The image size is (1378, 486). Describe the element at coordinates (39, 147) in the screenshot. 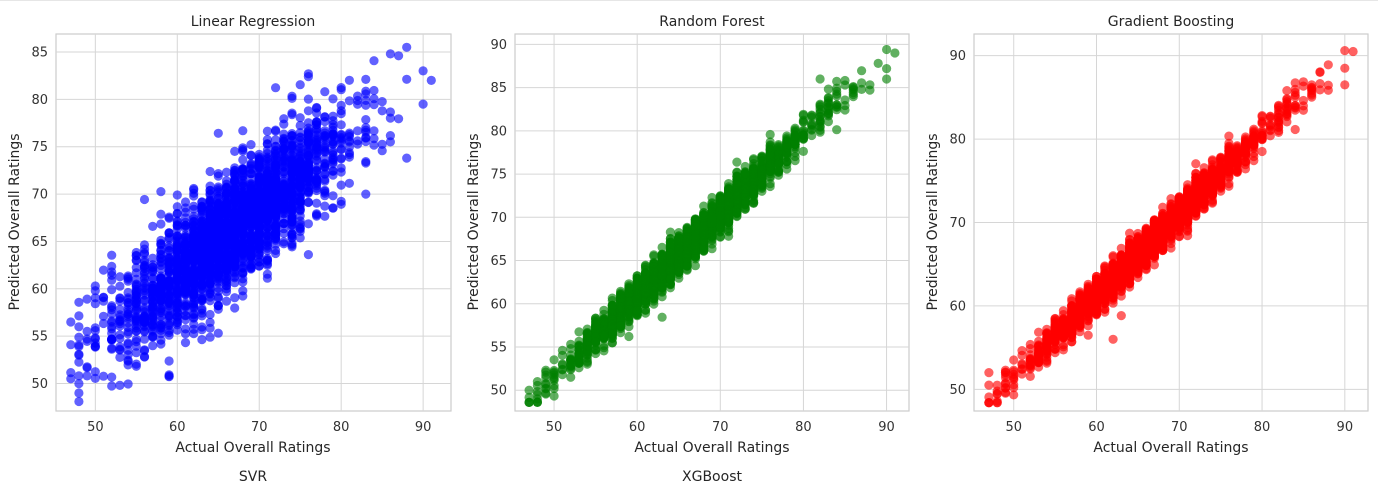

I see `y-tick-label: 75` at that location.